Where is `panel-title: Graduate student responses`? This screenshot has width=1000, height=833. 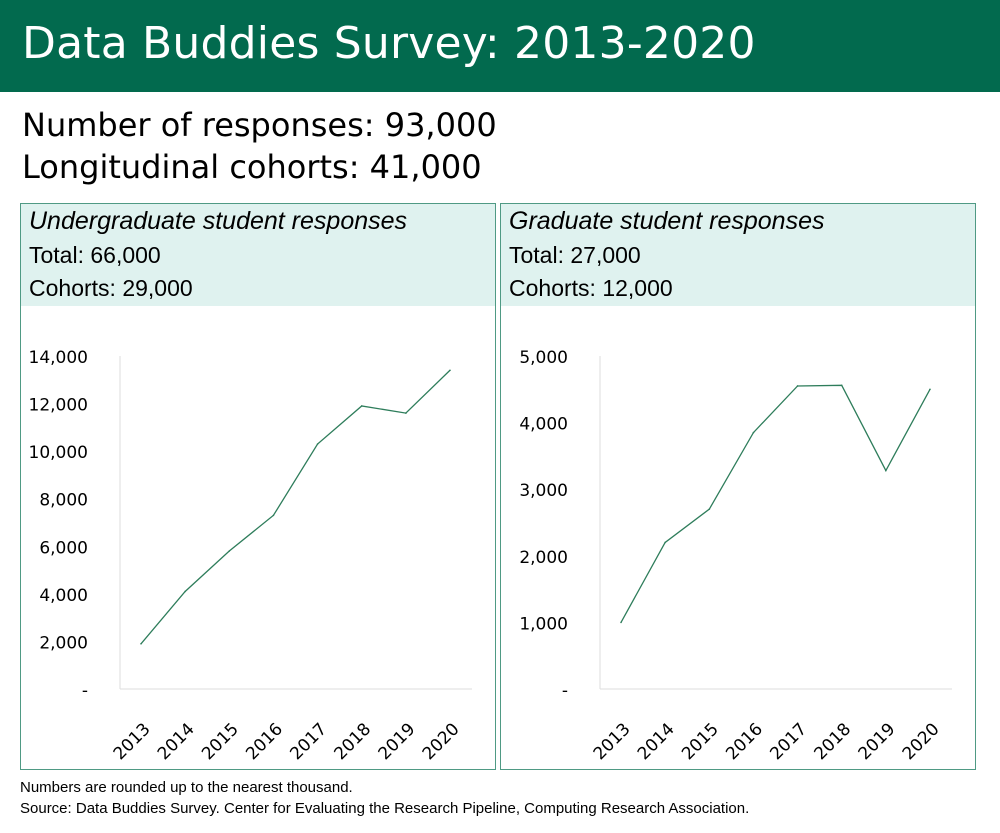
panel-title: Graduate student responses is located at coordinates (667, 221).